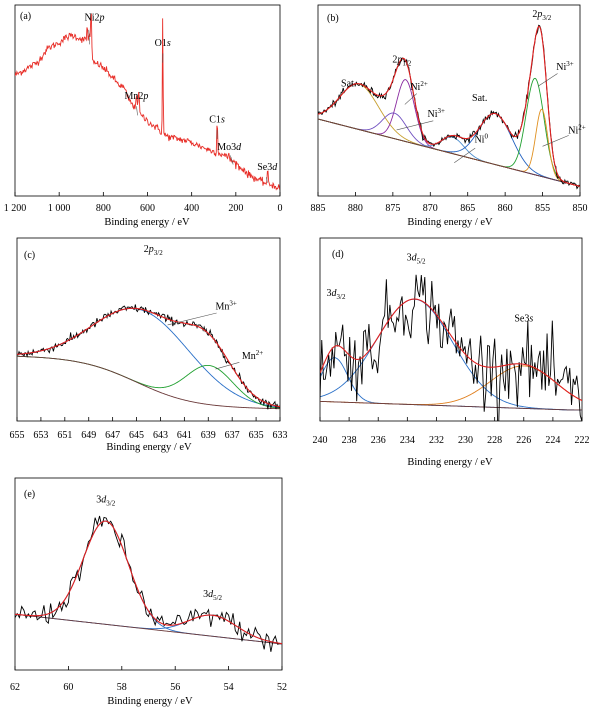 The height and width of the screenshot is (715, 611). Describe the element at coordinates (136, 435) in the screenshot. I see `x-tick-label: 645` at that location.